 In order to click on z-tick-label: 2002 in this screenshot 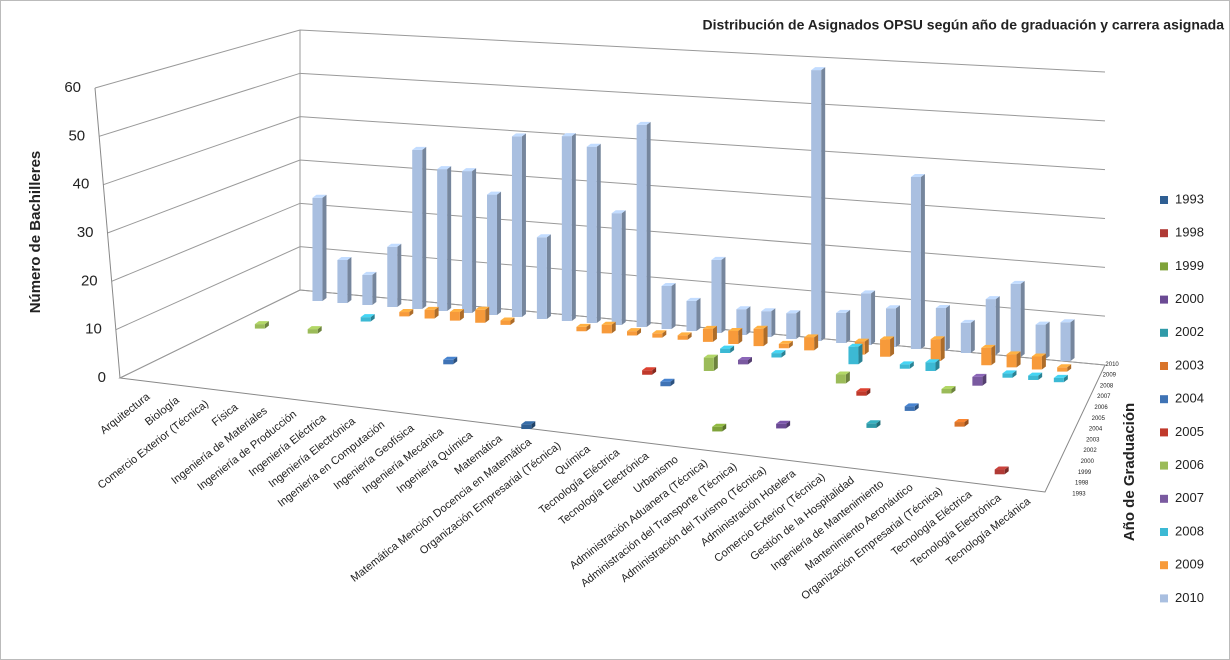, I will do `click(1090, 451)`.